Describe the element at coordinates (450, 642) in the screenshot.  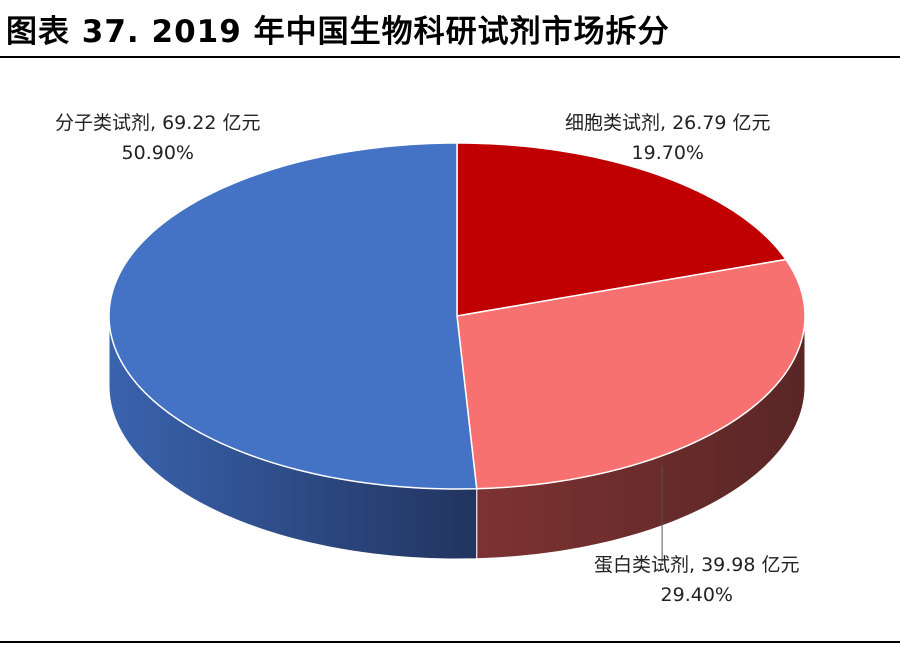
I see `bottom-rule` at that location.